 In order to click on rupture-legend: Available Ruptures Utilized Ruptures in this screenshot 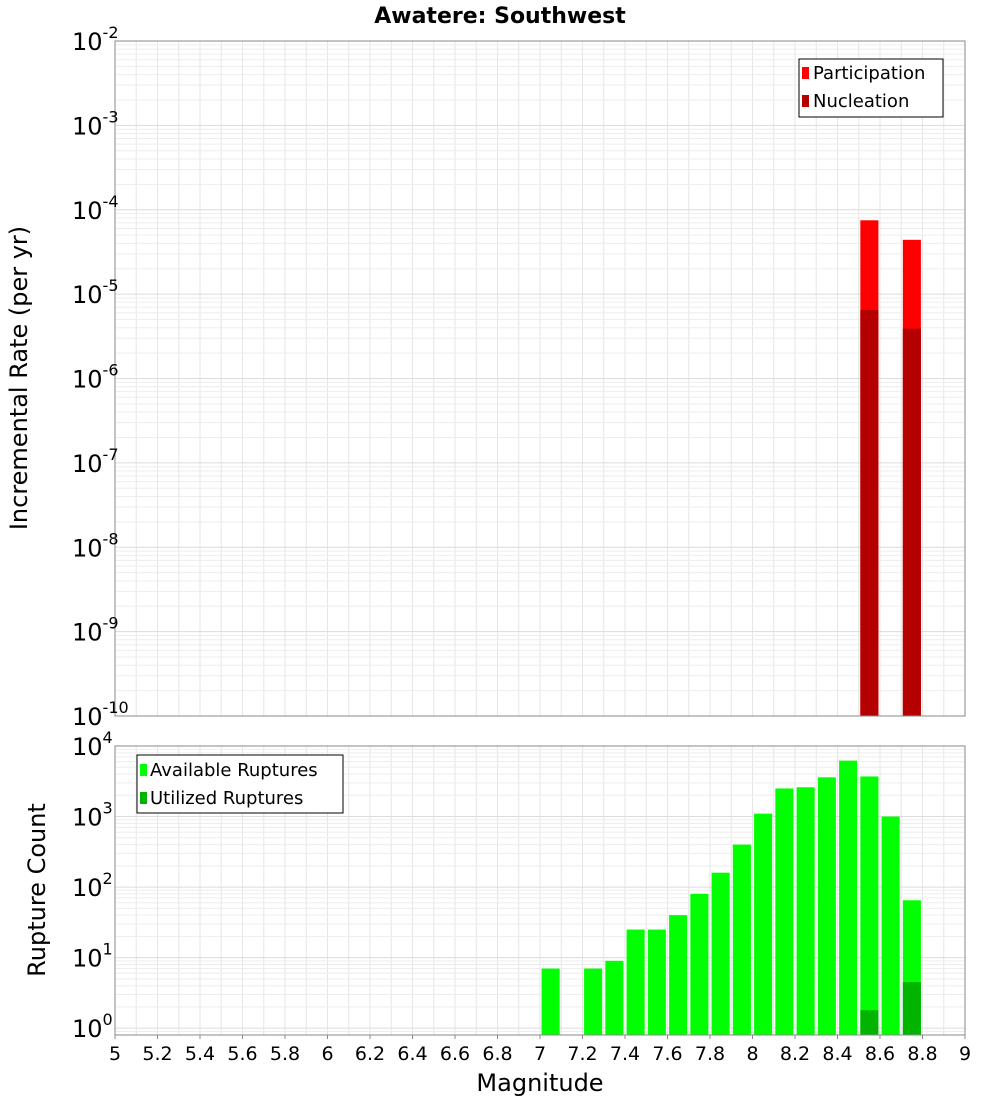, I will do `click(240, 784)`.